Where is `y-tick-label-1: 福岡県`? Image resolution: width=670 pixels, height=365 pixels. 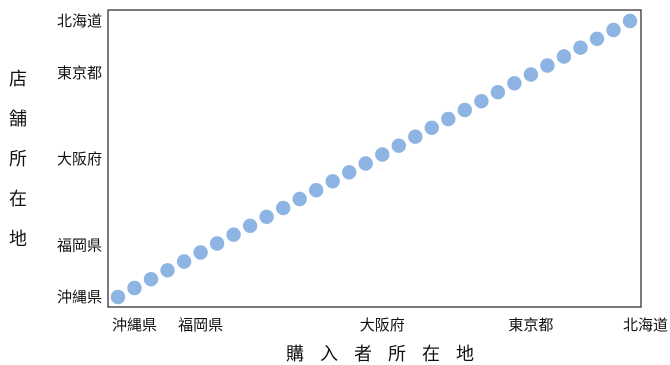
y-tick-label-1: 福岡県 is located at coordinates (79, 245).